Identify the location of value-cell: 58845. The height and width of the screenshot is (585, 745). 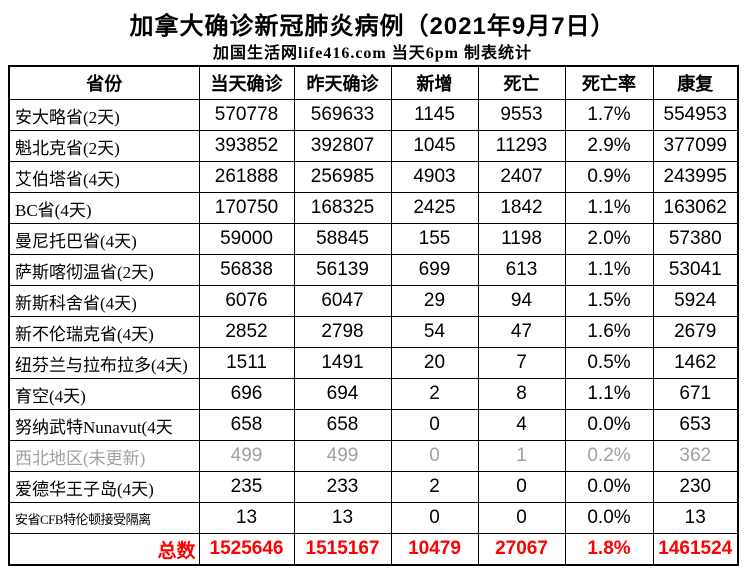
(342, 239).